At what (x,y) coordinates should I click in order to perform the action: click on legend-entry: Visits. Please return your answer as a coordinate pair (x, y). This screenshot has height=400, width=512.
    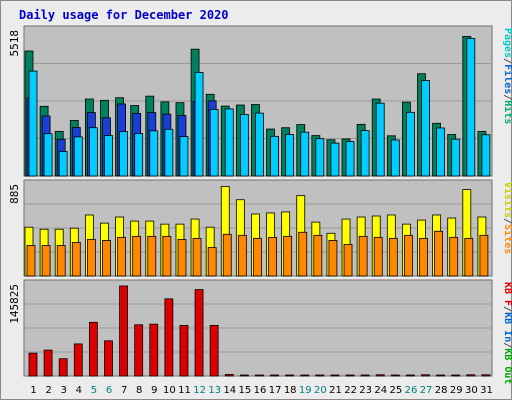
    Looking at the image, I should click on (507, 200).